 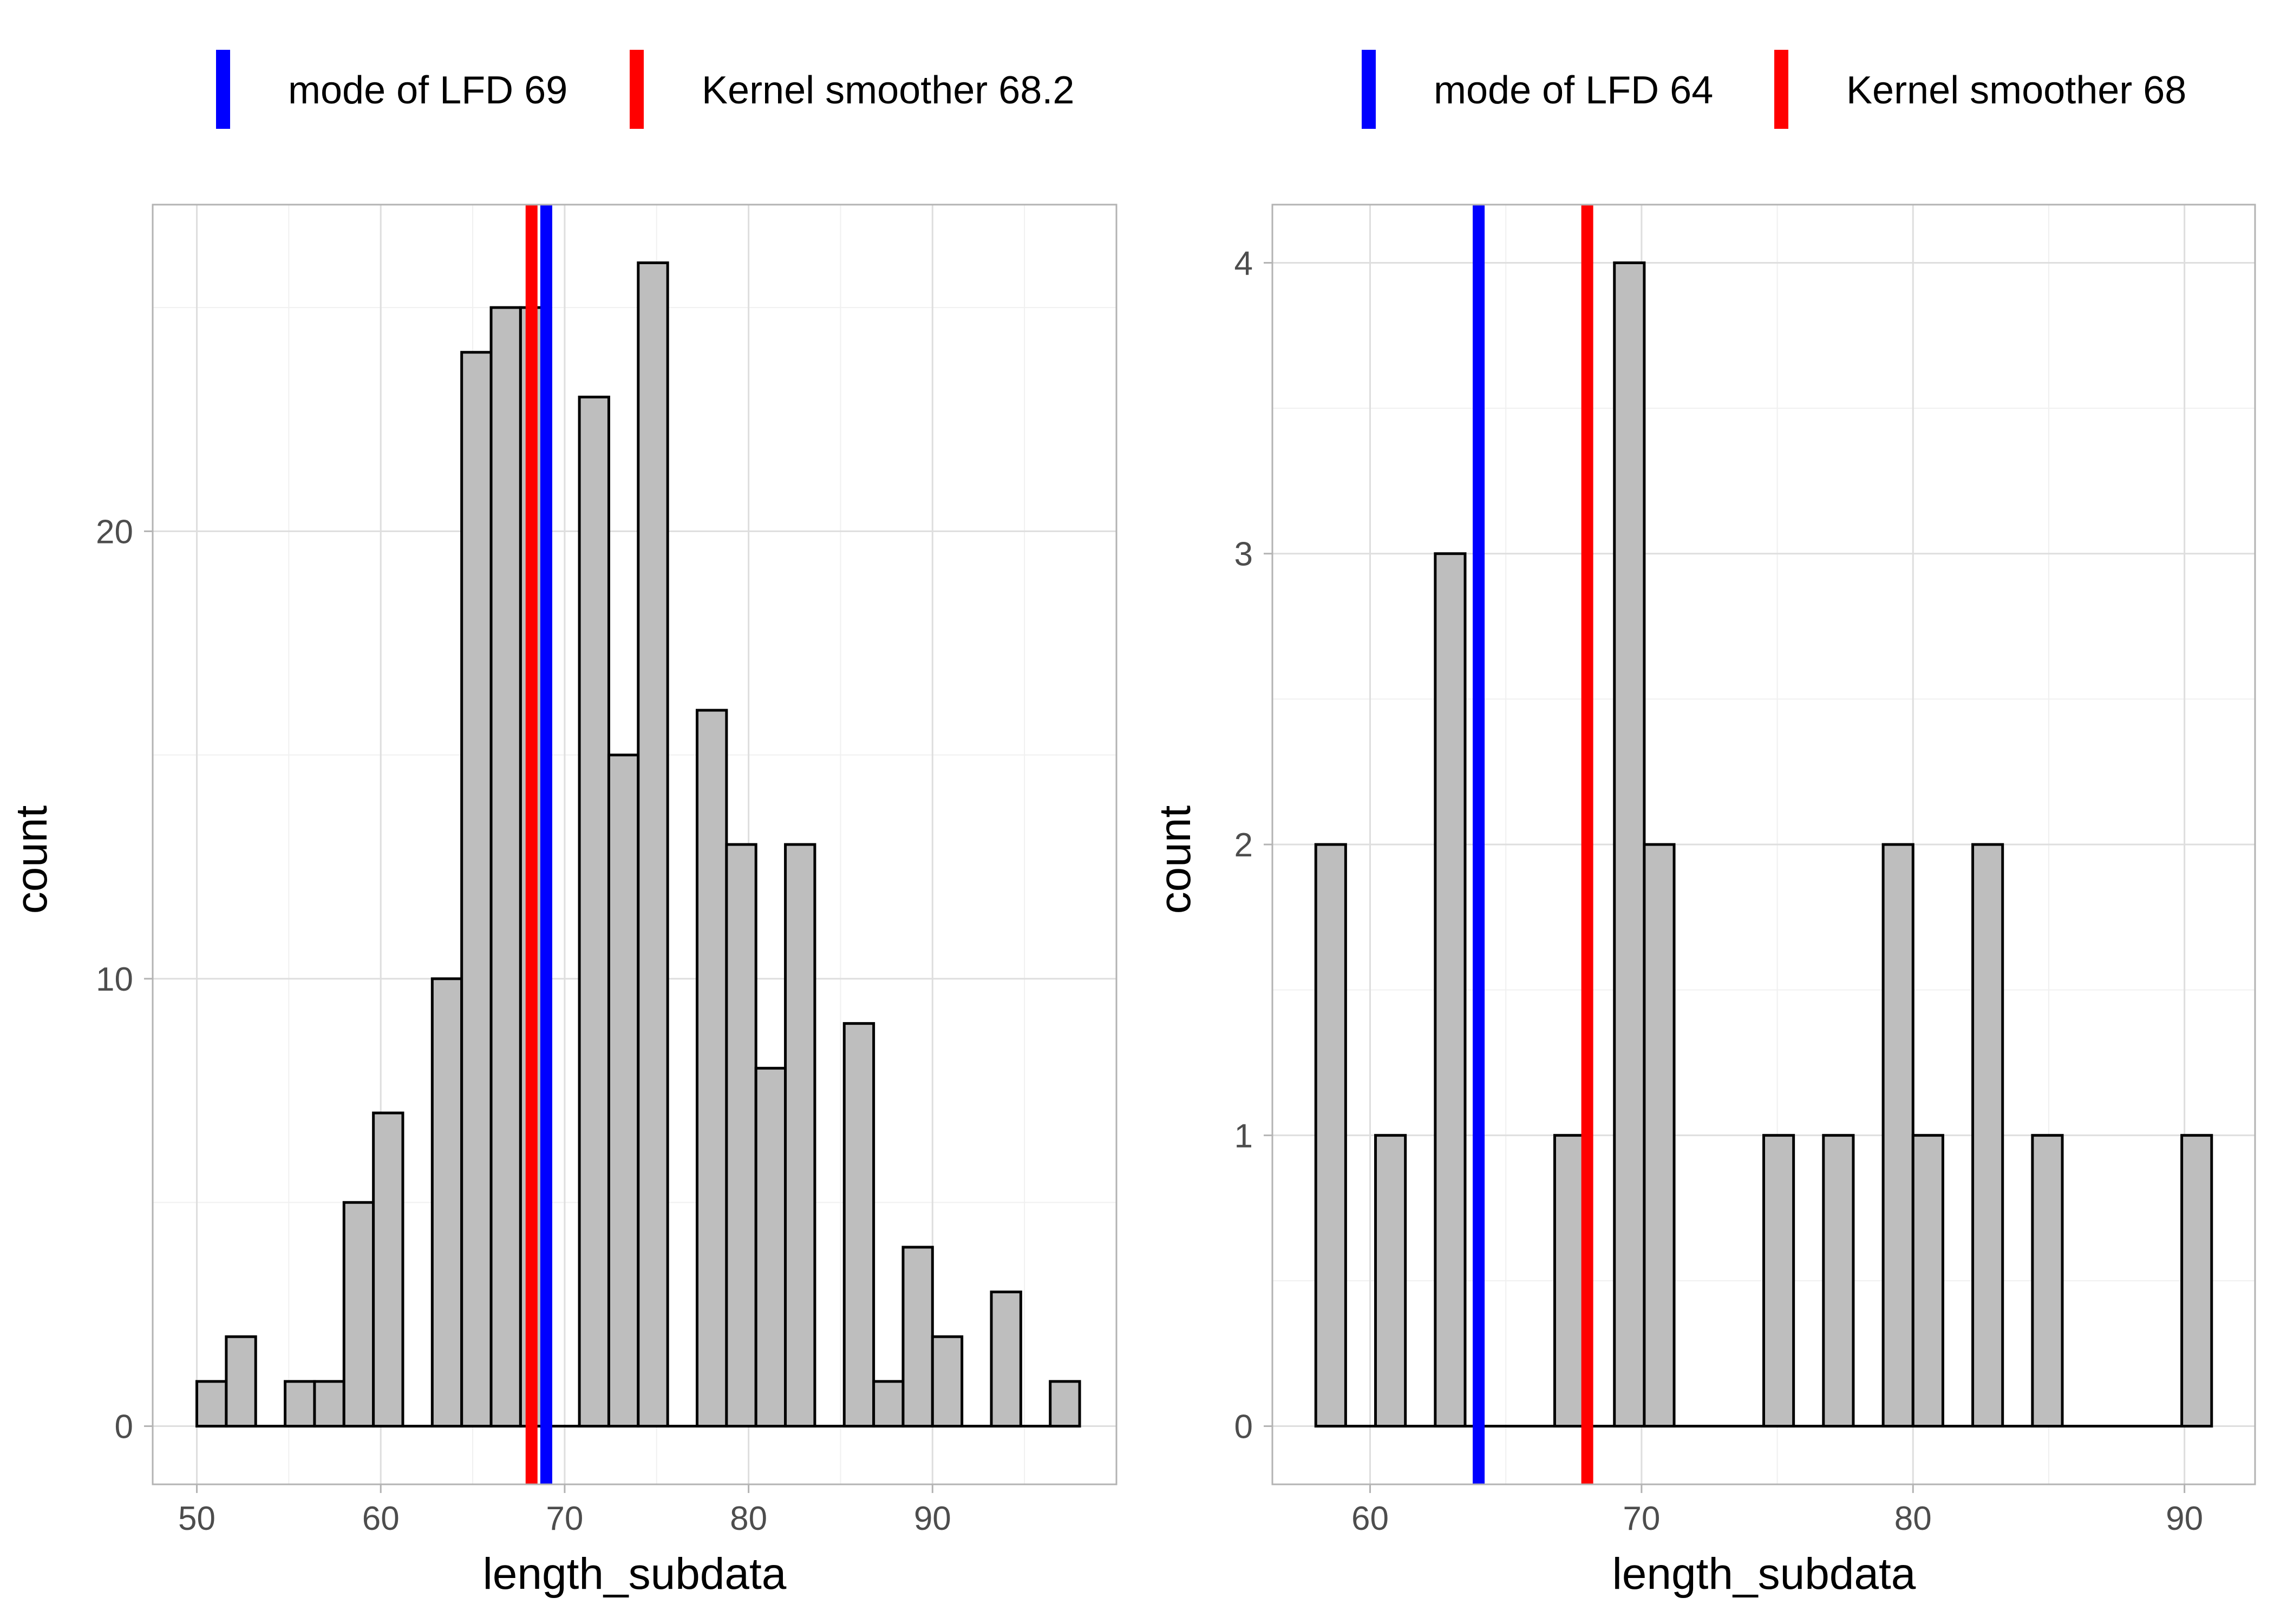 What do you see at coordinates (2016, 90) in the screenshot?
I see `legend-label: Kernel smoother 68` at bounding box center [2016, 90].